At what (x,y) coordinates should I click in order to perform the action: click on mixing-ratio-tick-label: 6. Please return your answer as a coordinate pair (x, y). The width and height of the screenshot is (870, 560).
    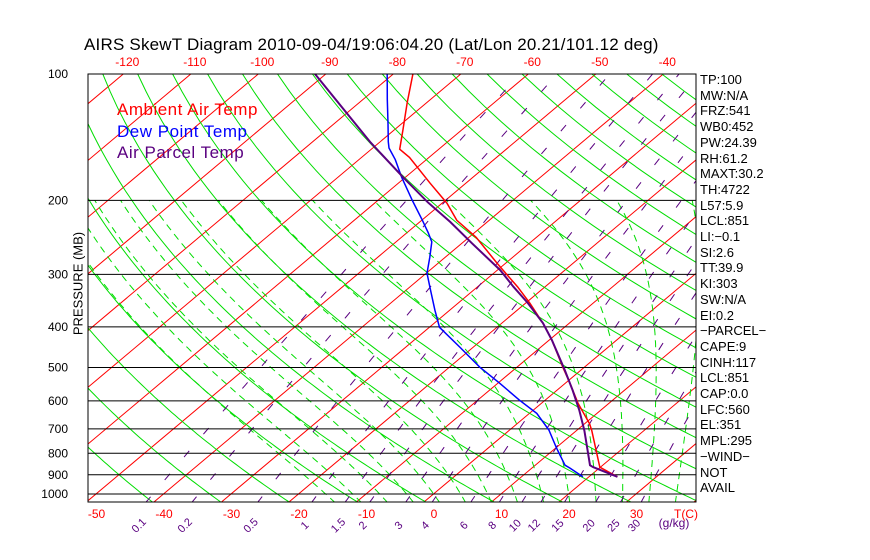
    Looking at the image, I should click on (464, 525).